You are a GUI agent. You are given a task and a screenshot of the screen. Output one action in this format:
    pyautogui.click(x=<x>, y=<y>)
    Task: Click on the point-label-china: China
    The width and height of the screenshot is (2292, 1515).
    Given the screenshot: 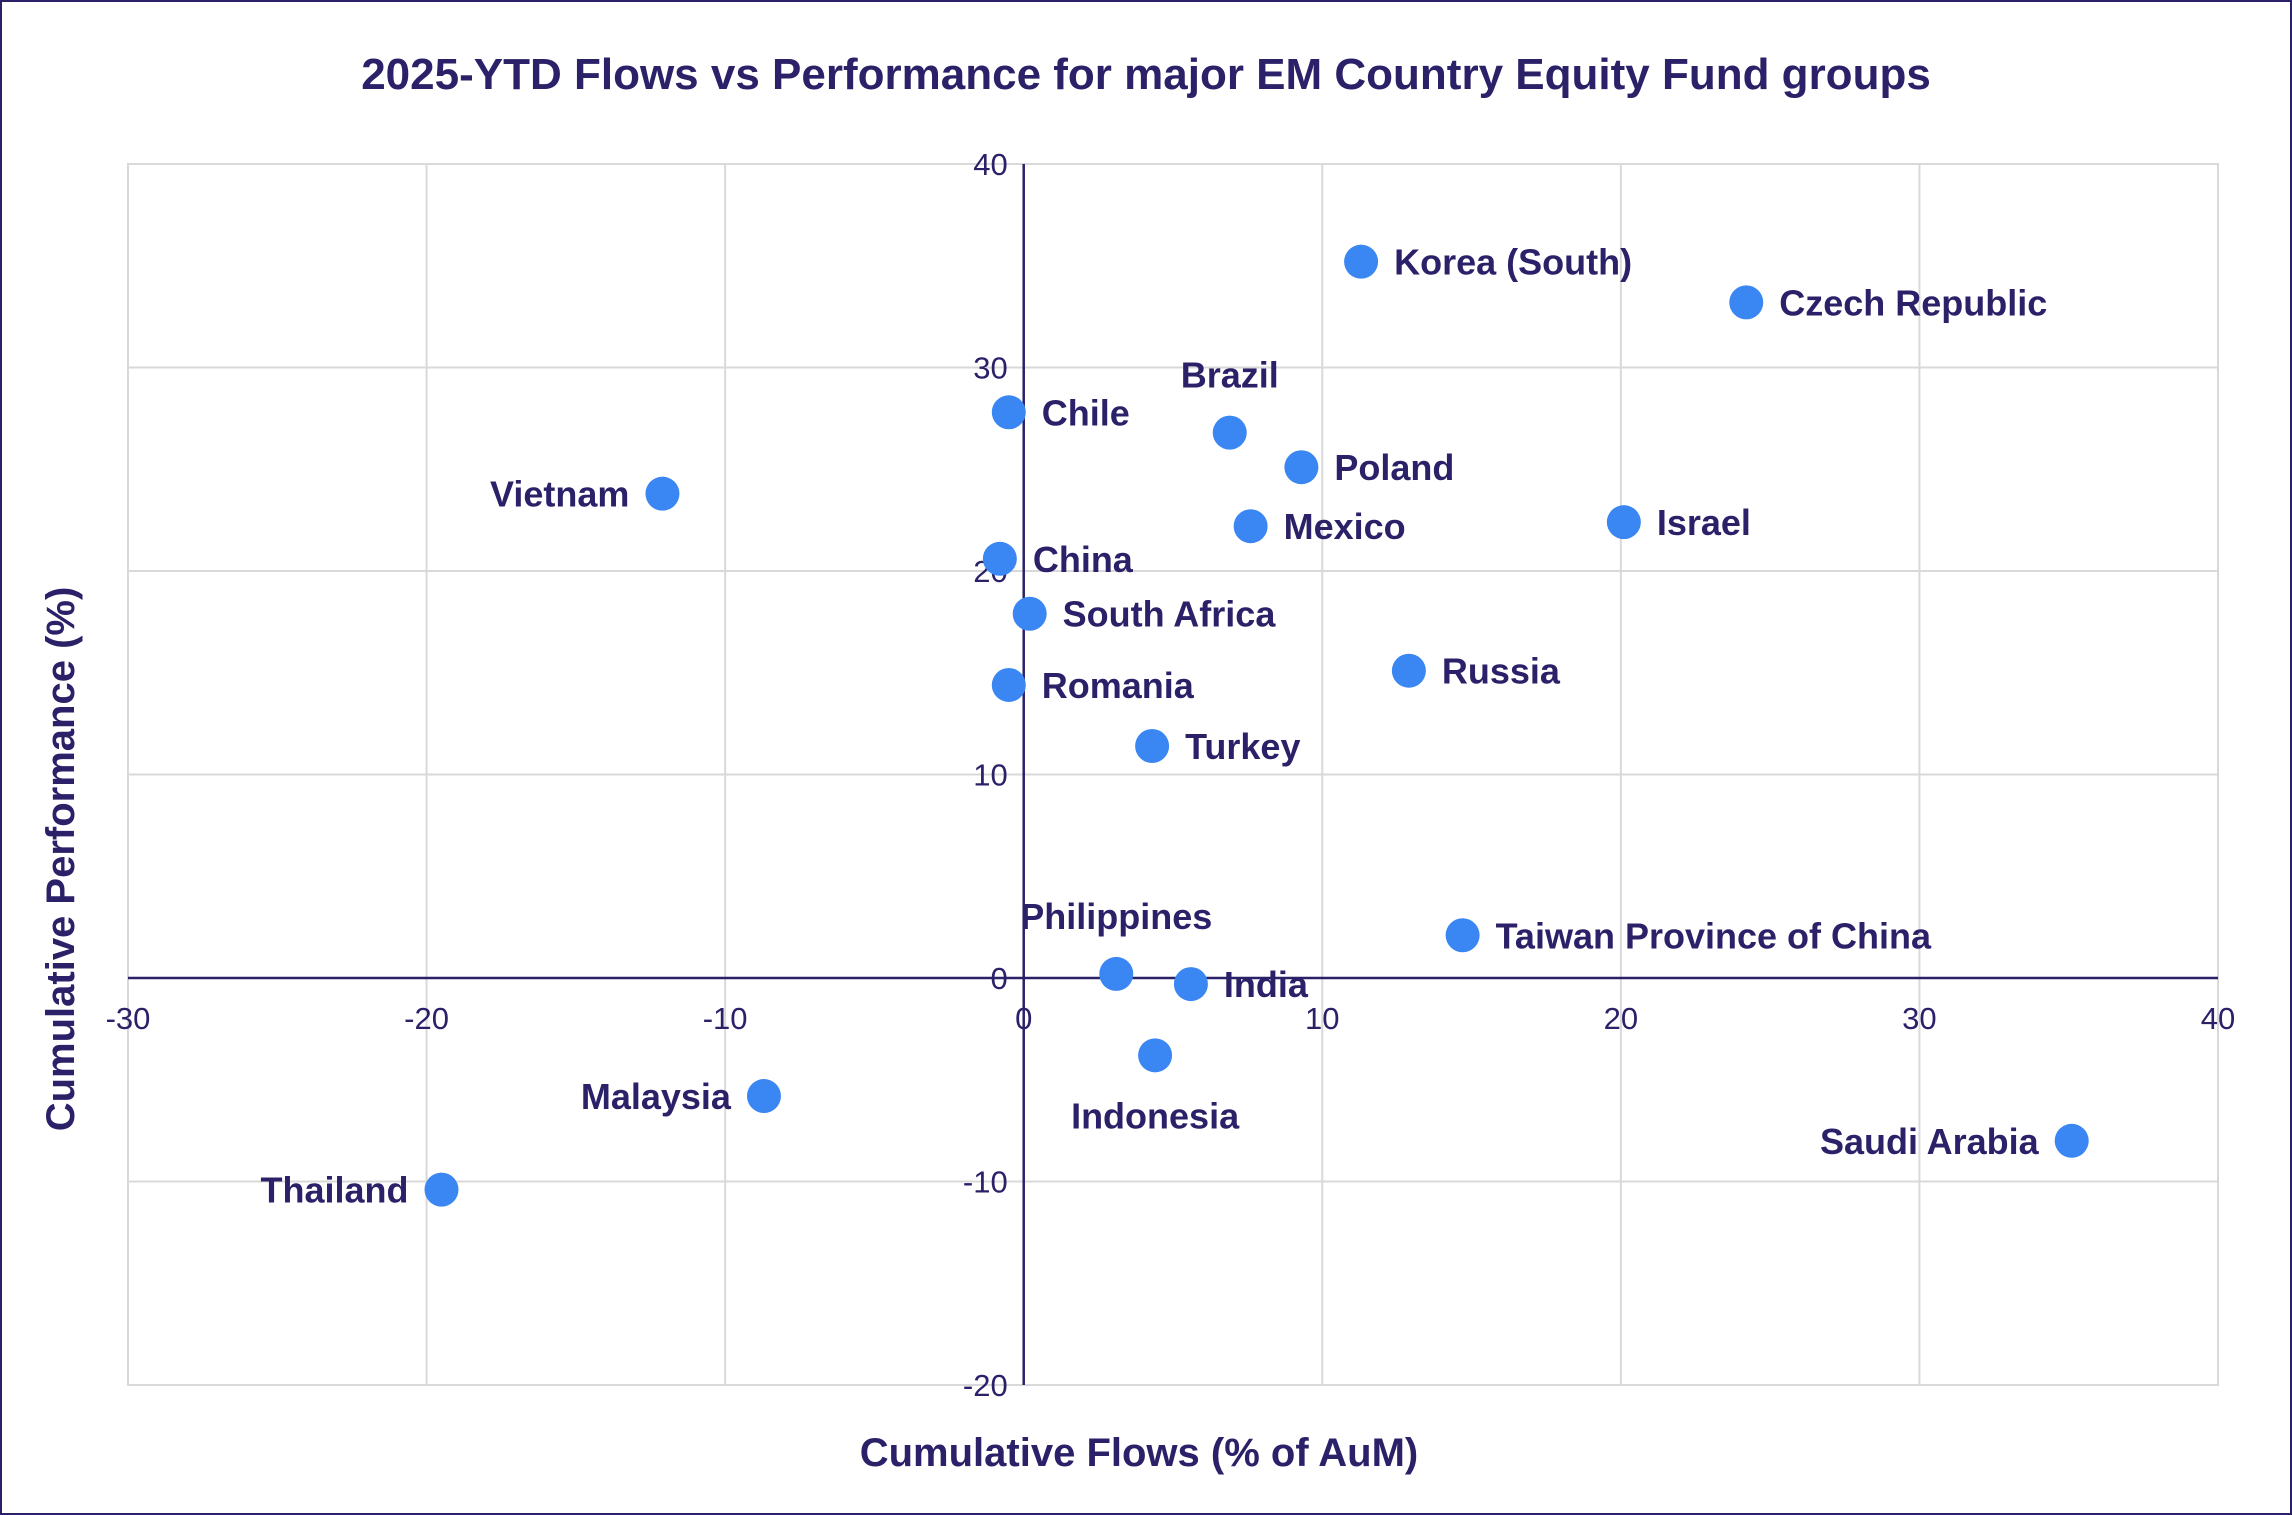 What is the action you would take?
    pyautogui.click(x=1083, y=559)
    